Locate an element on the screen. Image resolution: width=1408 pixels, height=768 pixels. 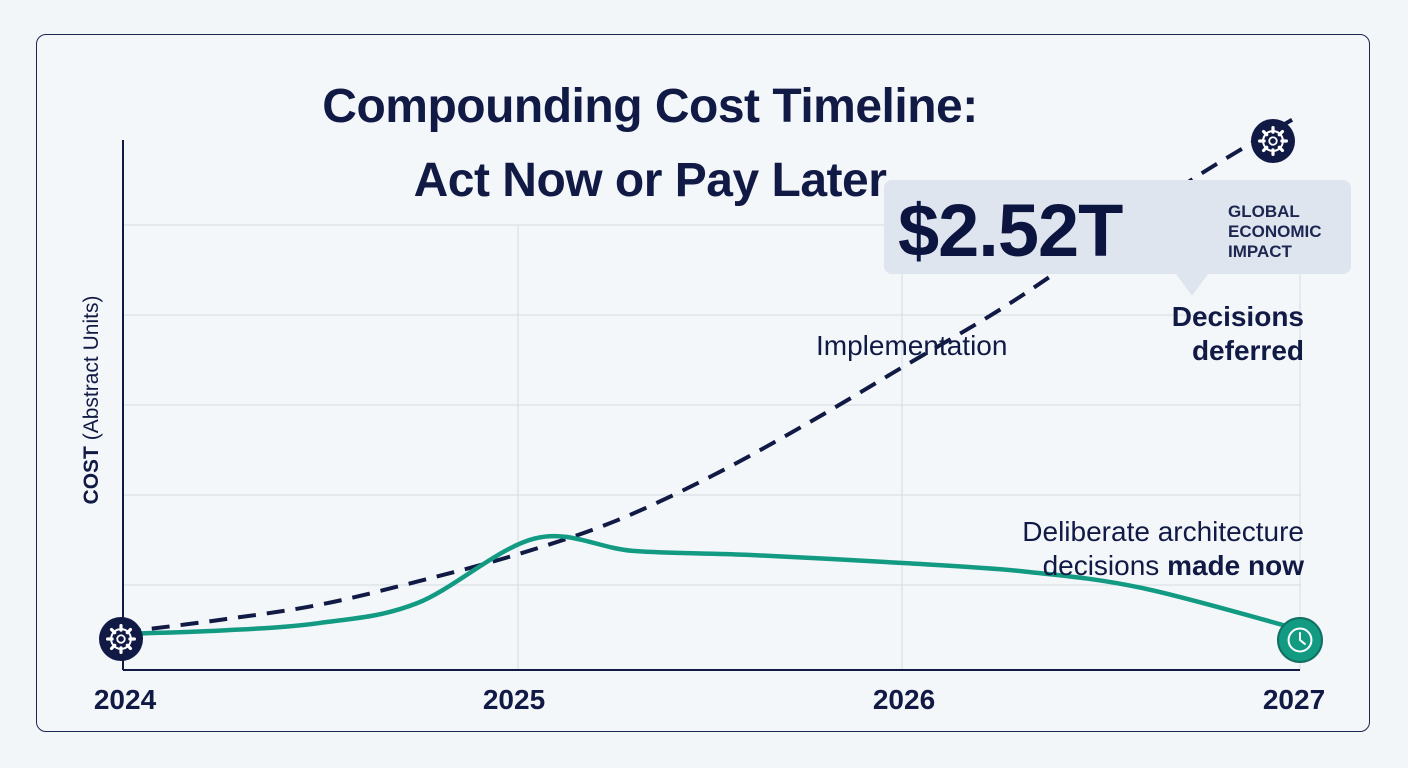
deliberate-annotation-line2: decisions made now is located at coordinates (1163, 566).